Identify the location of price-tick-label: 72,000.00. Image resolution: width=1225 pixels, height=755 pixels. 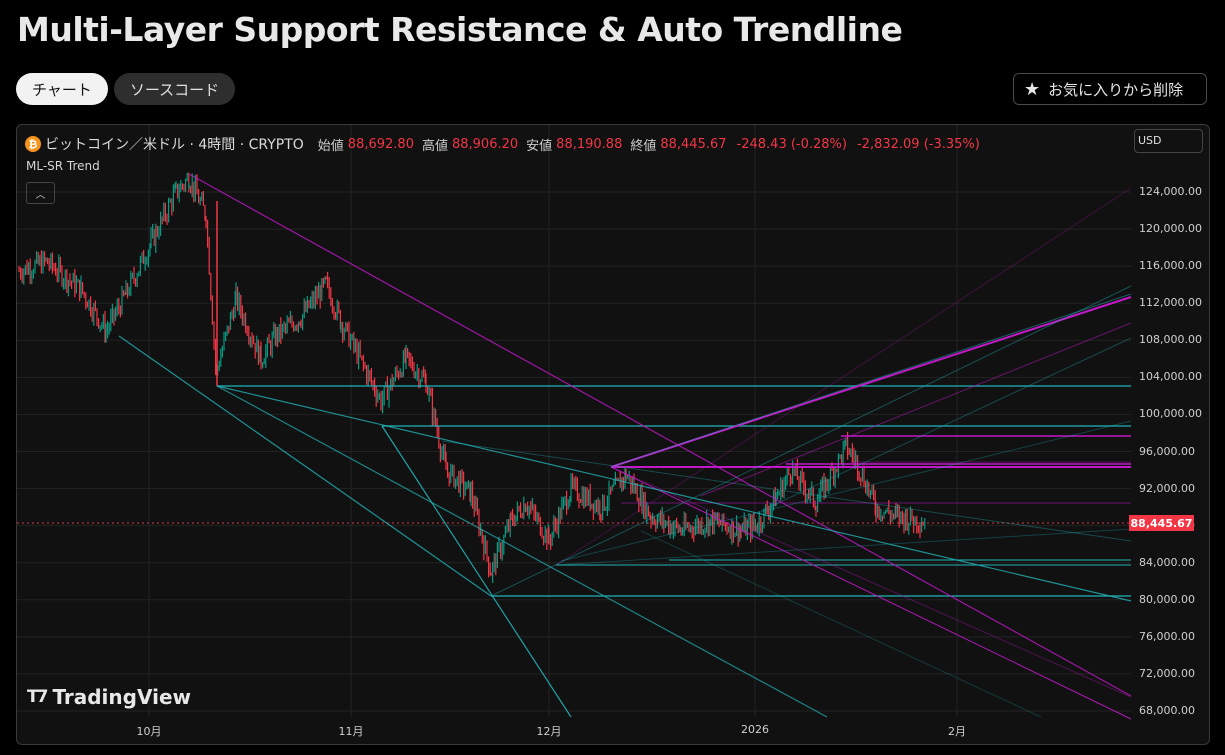
(1167, 673).